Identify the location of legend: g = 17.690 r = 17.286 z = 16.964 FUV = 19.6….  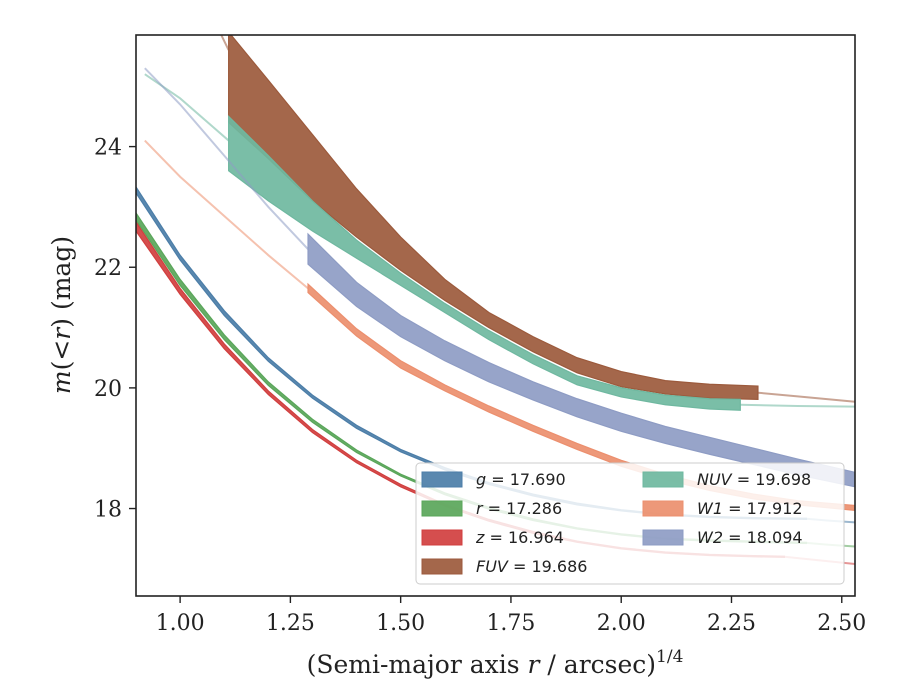
(630, 523).